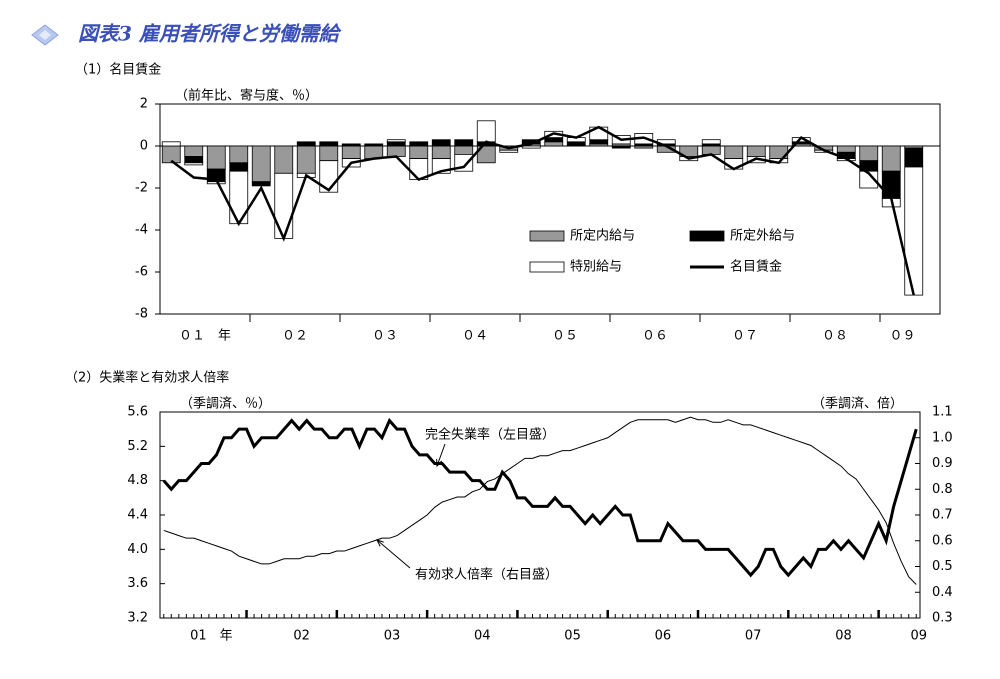  I want to click on x-tick-label: 01 年, so click(211, 636).